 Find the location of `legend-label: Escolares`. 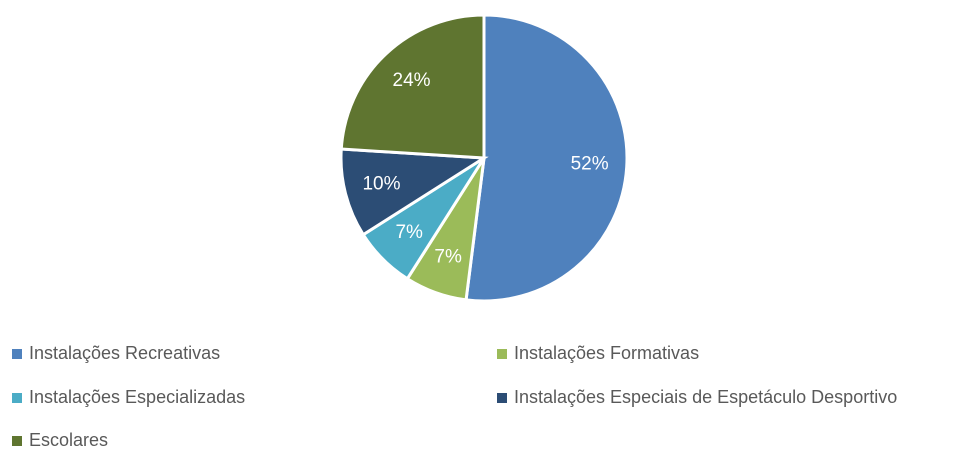

legend-label: Escolares is located at coordinates (68, 440).